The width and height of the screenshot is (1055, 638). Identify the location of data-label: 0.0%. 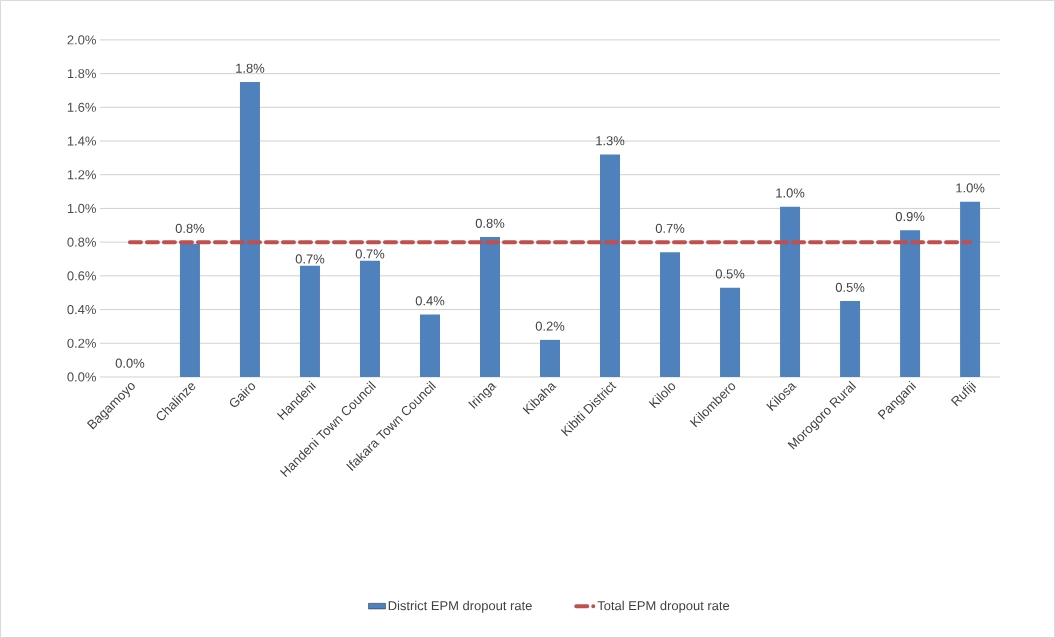
(130, 363).